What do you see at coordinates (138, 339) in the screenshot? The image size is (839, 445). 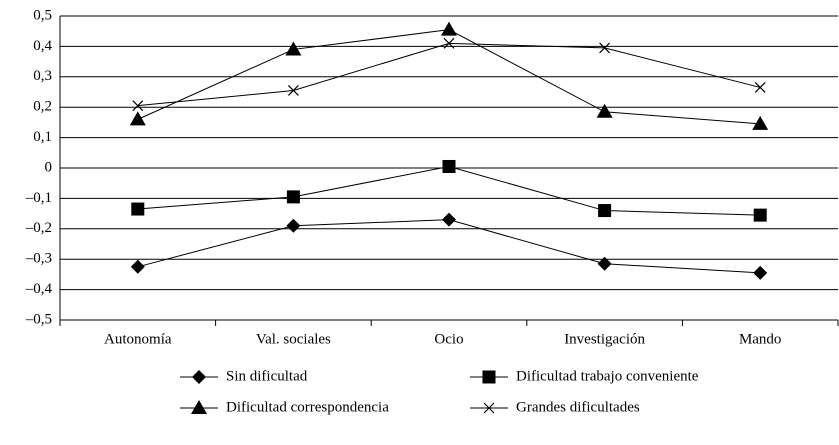 I see `x-tick-label: Autonomía` at bounding box center [138, 339].